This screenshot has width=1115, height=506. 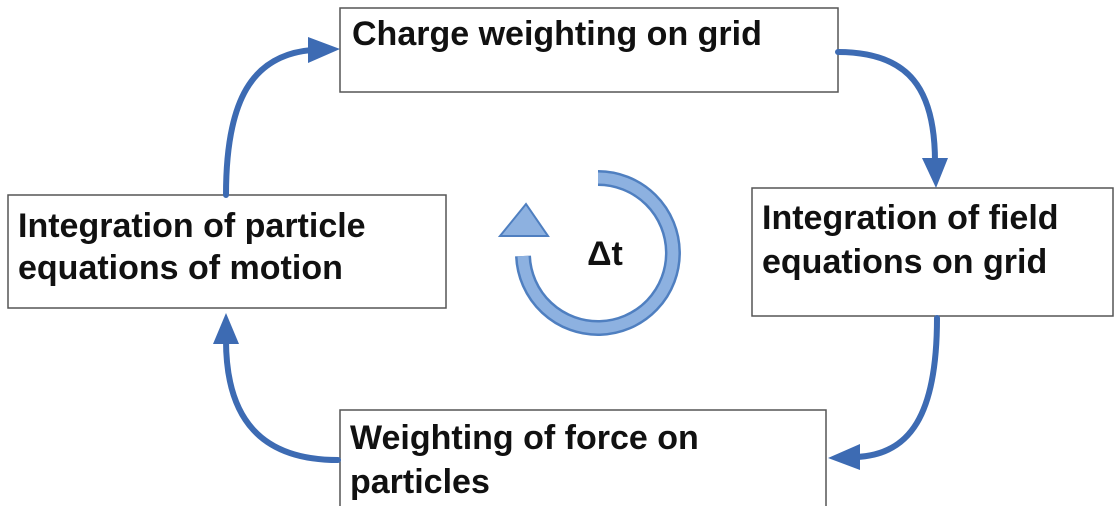 I want to click on center-label: Δt, so click(x=605, y=254).